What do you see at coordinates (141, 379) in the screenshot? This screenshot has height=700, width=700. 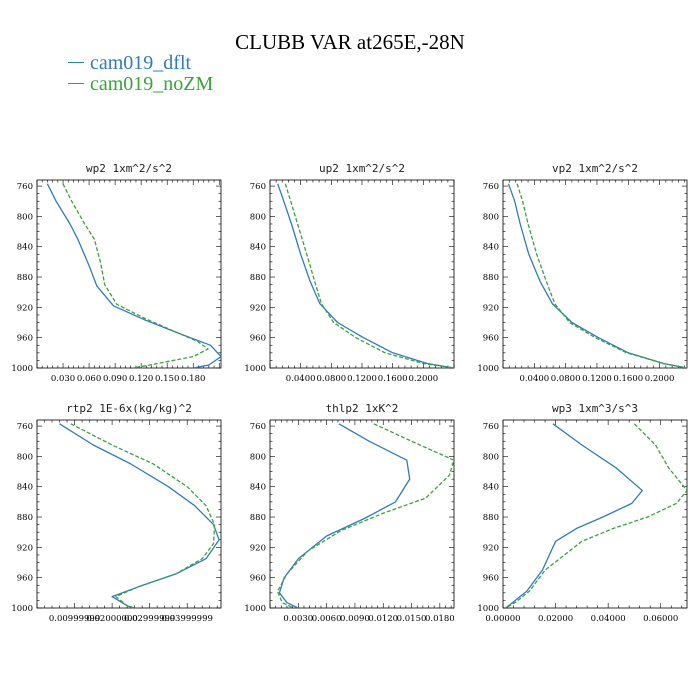 I see `x-tick-label: 0.120` at bounding box center [141, 379].